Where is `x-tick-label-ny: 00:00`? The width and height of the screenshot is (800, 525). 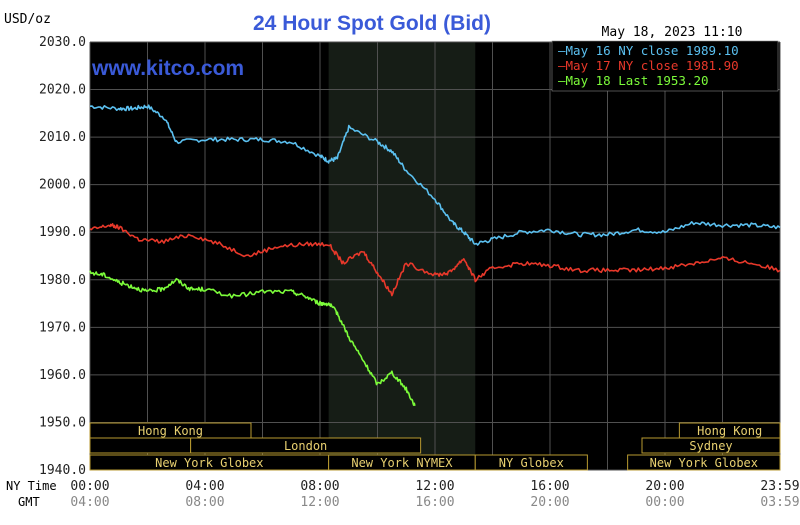
x-tick-label-ny: 00:00 is located at coordinates (89, 486).